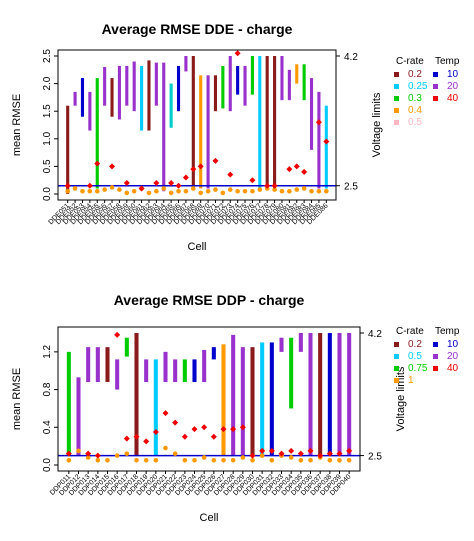 This screenshot has height=541, width=474. What do you see at coordinates (47, 351) in the screenshot?
I see `y-tick-label: 1.2` at bounding box center [47, 351].